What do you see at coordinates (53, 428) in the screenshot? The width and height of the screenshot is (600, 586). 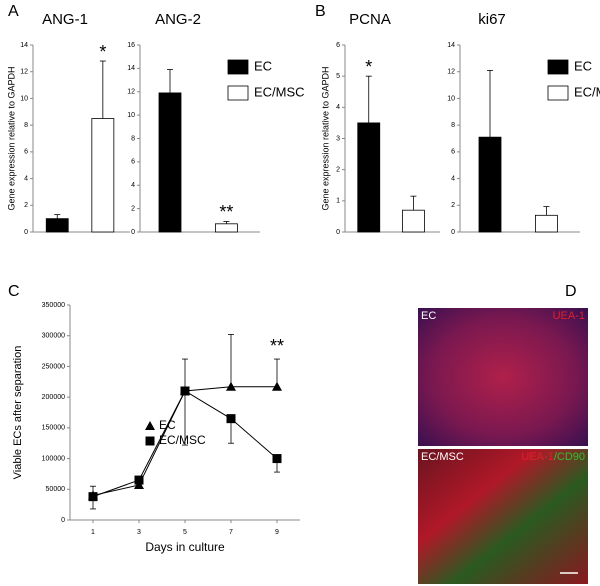 I see `y-tick-label: 150000` at bounding box center [53, 428].